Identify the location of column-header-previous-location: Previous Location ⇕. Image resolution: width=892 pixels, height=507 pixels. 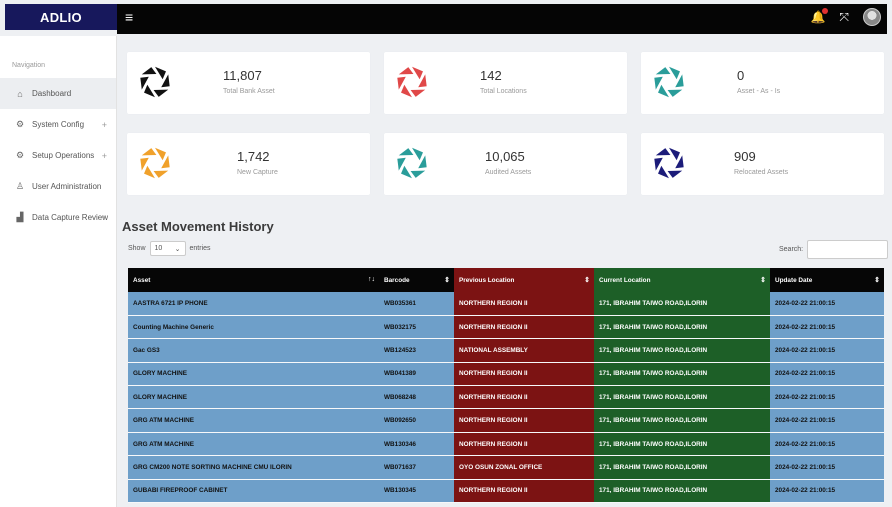
(524, 280).